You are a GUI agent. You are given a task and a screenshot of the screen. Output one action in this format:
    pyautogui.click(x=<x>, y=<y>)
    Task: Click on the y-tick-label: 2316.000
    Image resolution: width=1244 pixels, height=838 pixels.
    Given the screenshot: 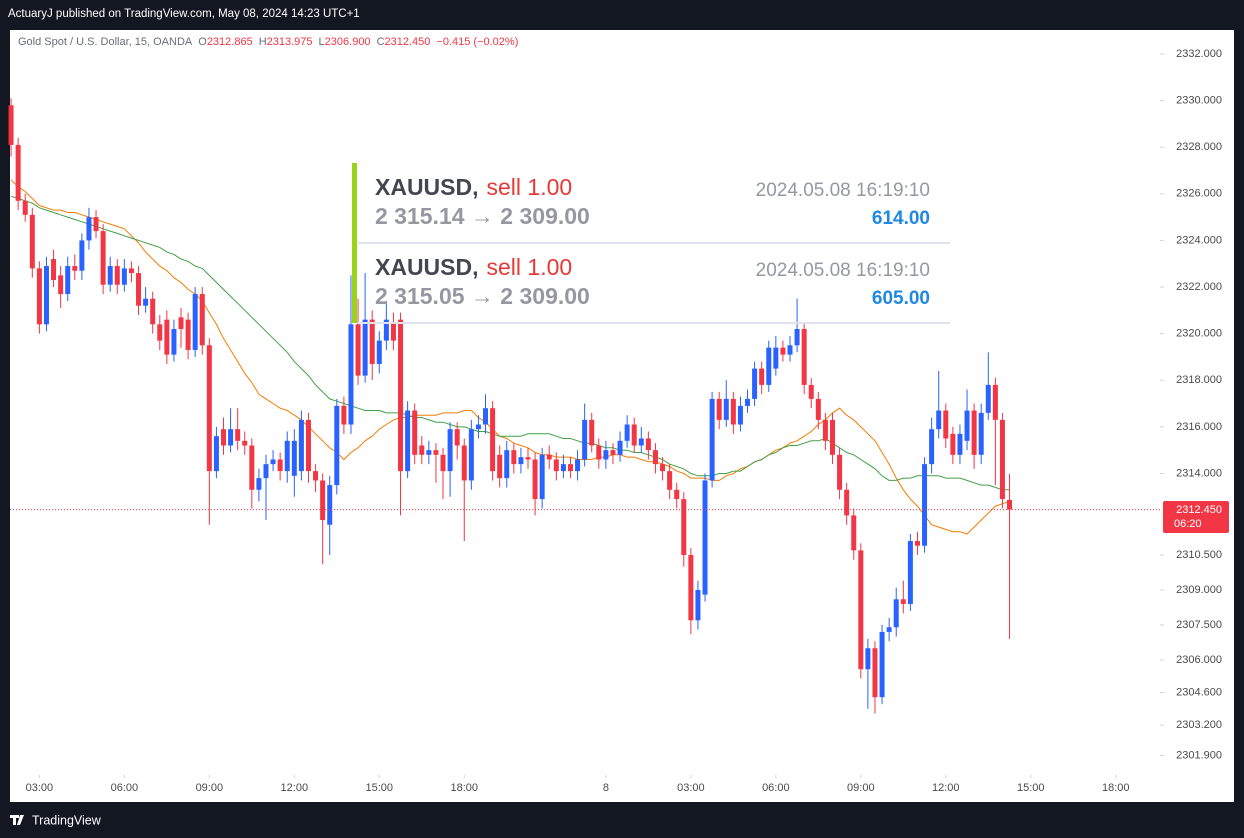 What is the action you would take?
    pyautogui.click(x=1199, y=427)
    